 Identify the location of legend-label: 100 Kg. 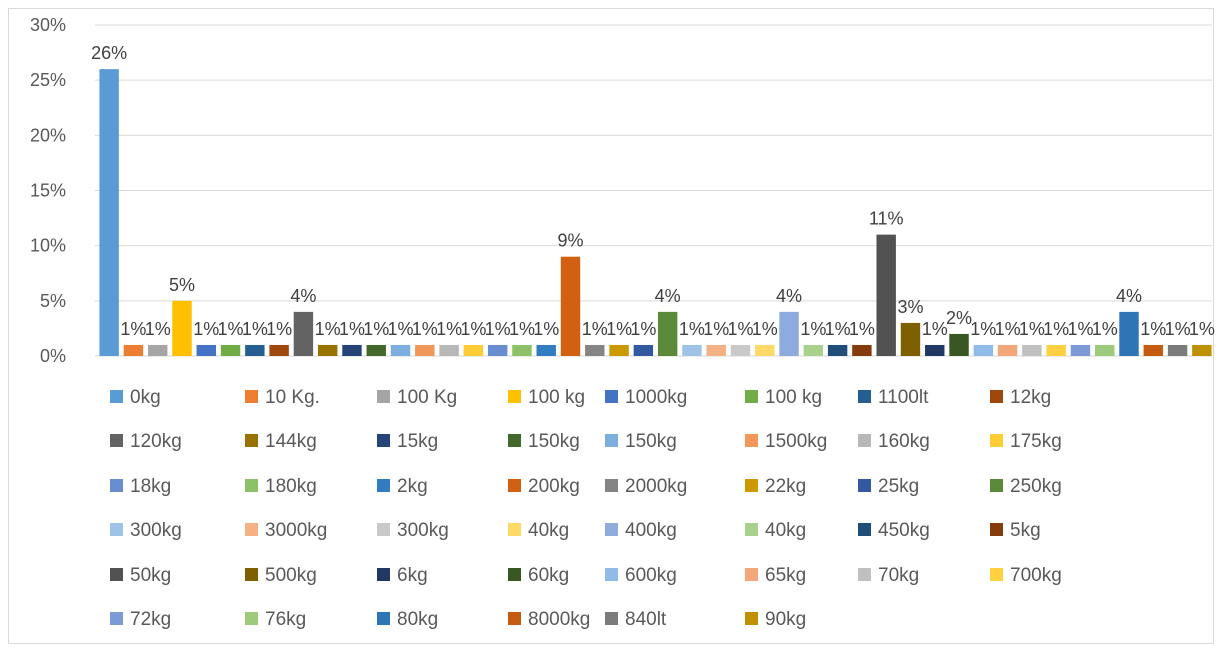
(427, 397).